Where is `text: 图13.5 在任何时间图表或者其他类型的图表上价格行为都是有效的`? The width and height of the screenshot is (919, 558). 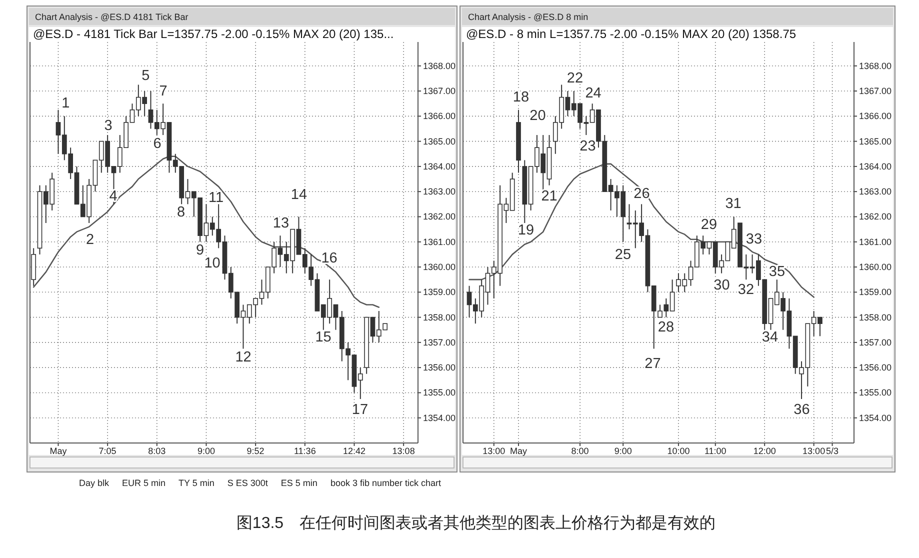
text: 图13.5 在任何时间图表或者其他类型的图表上价格行为都是有效的 is located at coordinates (476, 523).